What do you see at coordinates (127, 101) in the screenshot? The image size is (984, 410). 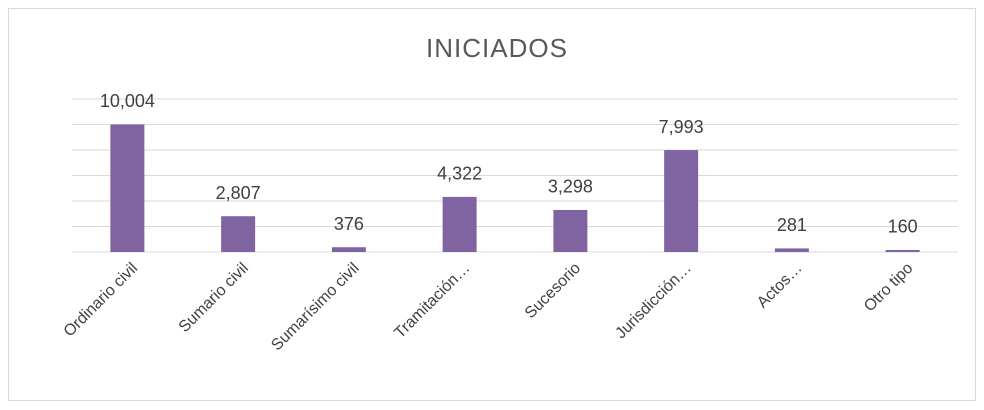 I see `data-label: 10,004` at bounding box center [127, 101].